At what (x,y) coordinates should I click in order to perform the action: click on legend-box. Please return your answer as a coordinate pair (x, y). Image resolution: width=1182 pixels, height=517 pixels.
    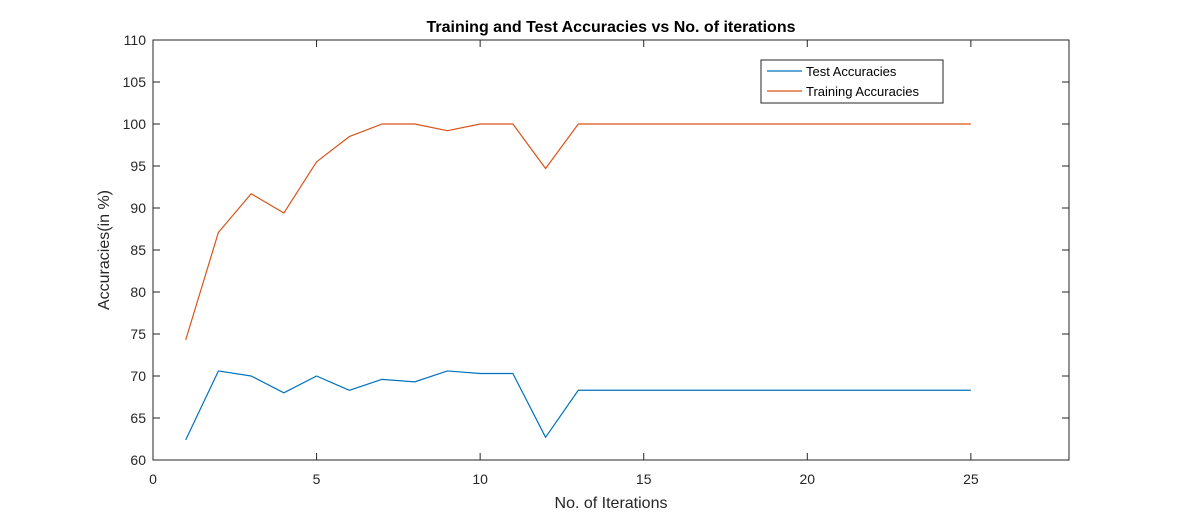
    Looking at the image, I should click on (852, 81).